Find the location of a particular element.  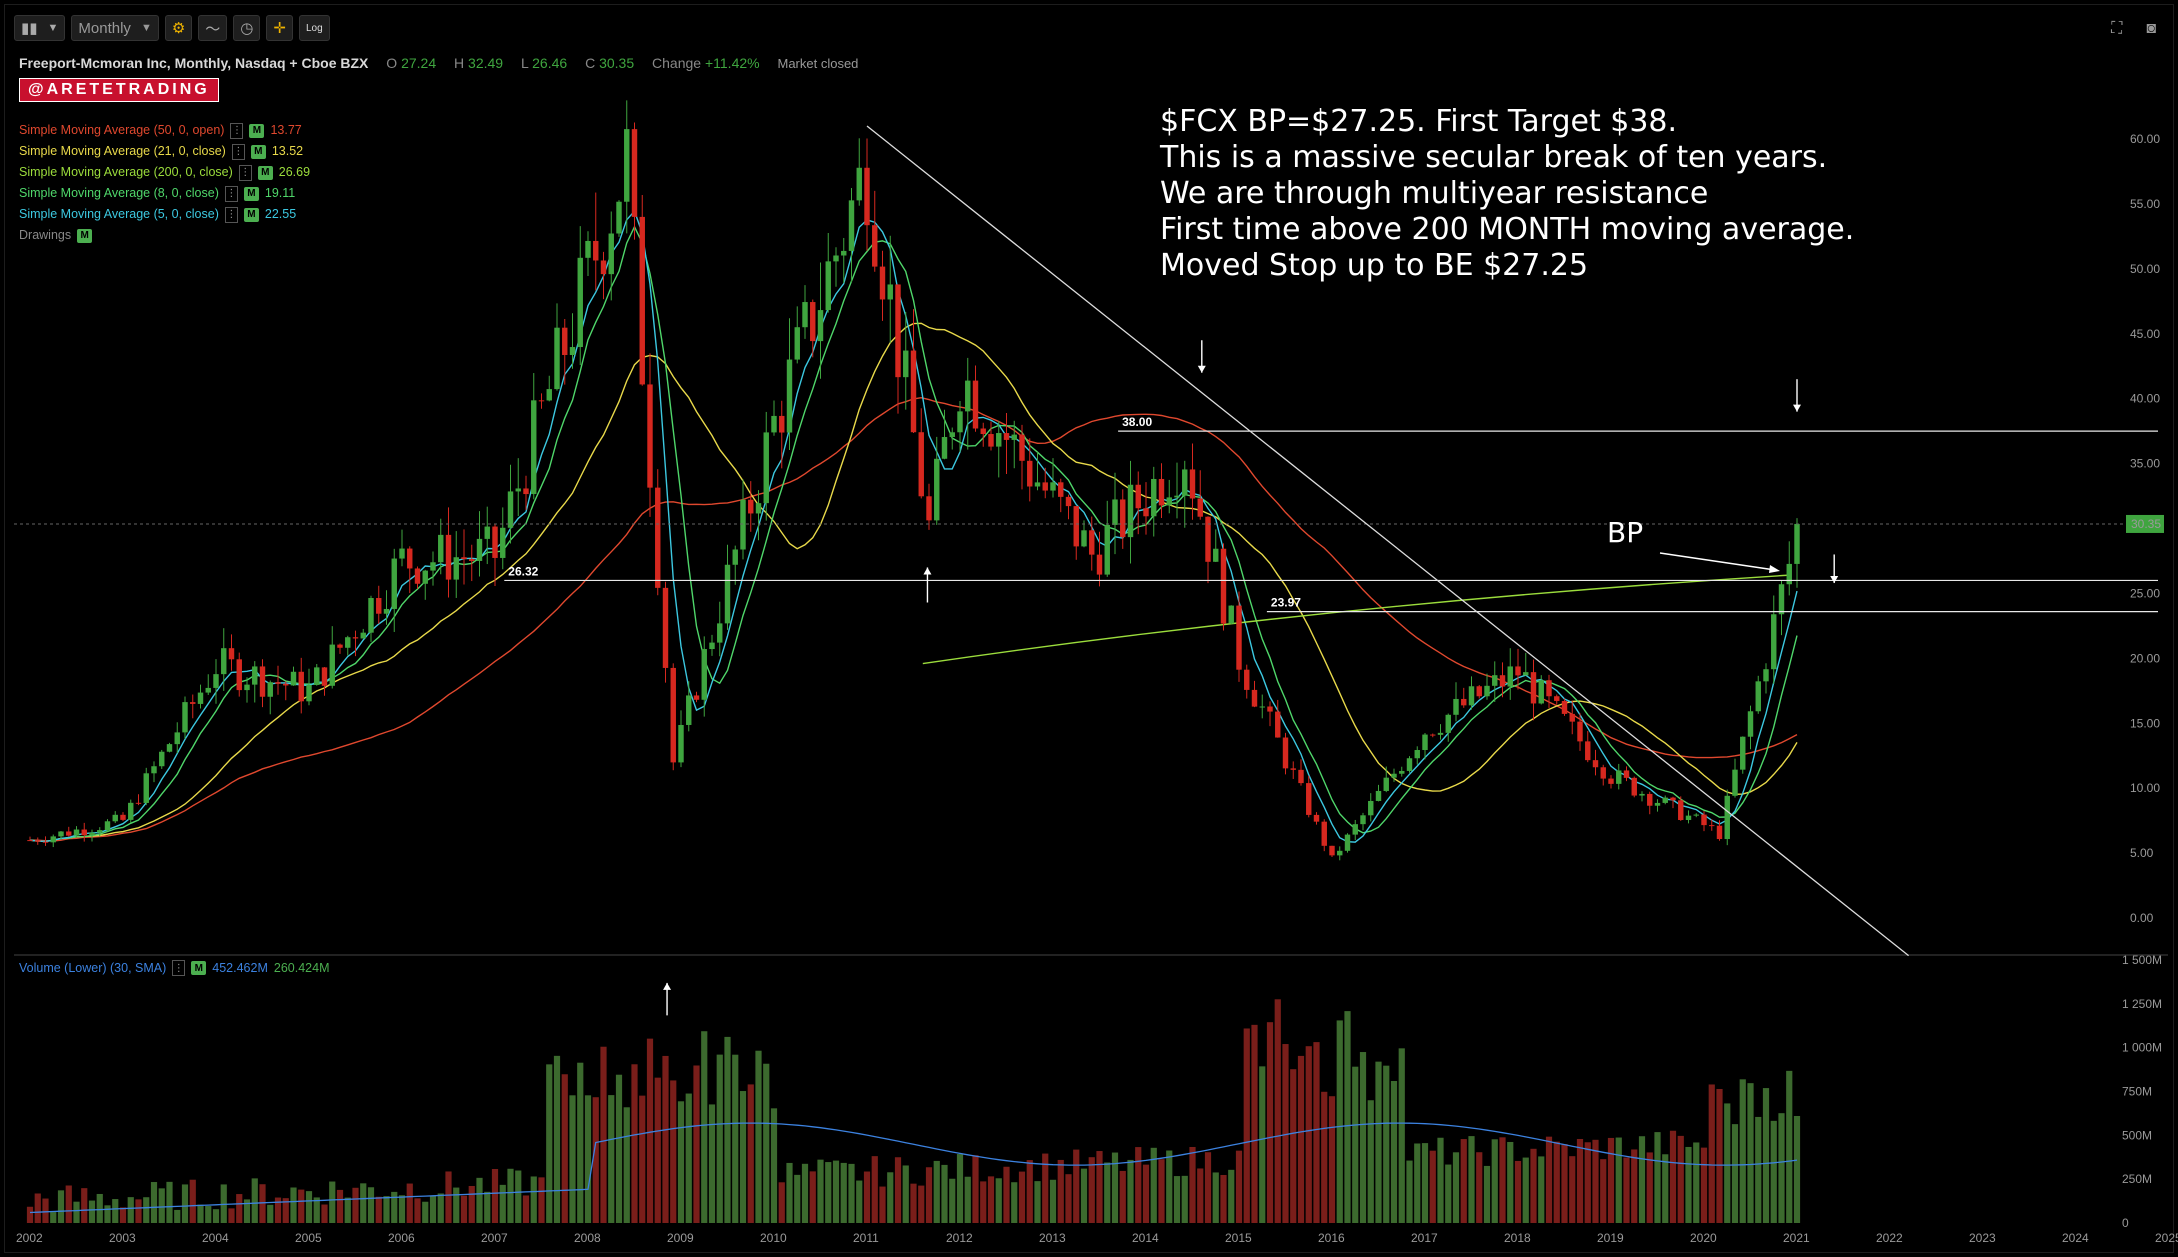

x-tick-label: 2010 is located at coordinates (773, 1238).